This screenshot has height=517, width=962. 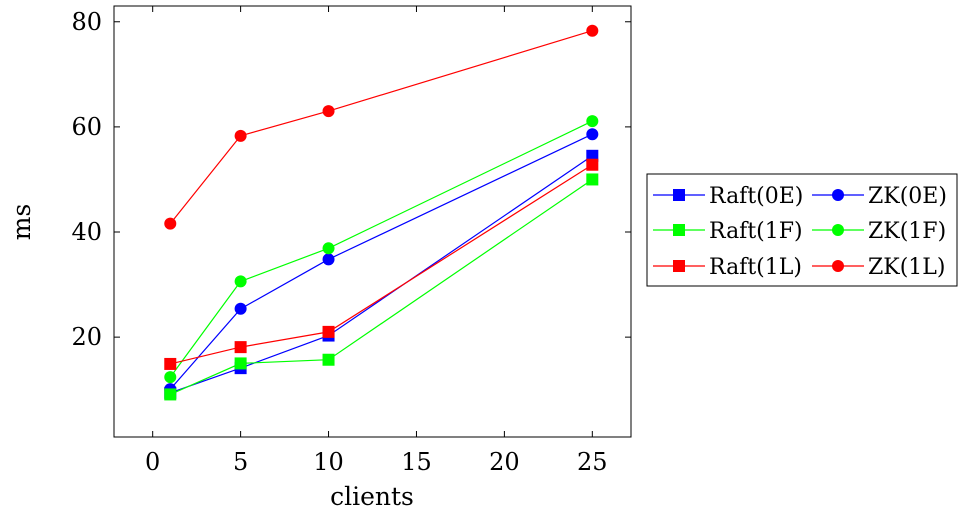 I want to click on x-tick-label: 25, so click(x=592, y=462).